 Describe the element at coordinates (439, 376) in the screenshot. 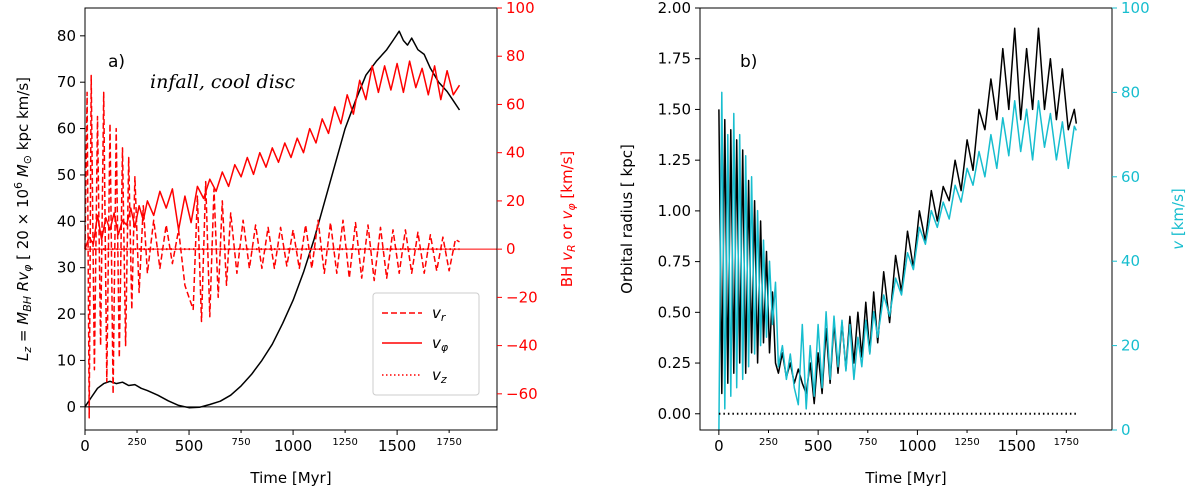

I see `legend-label-vz: vz` at that location.